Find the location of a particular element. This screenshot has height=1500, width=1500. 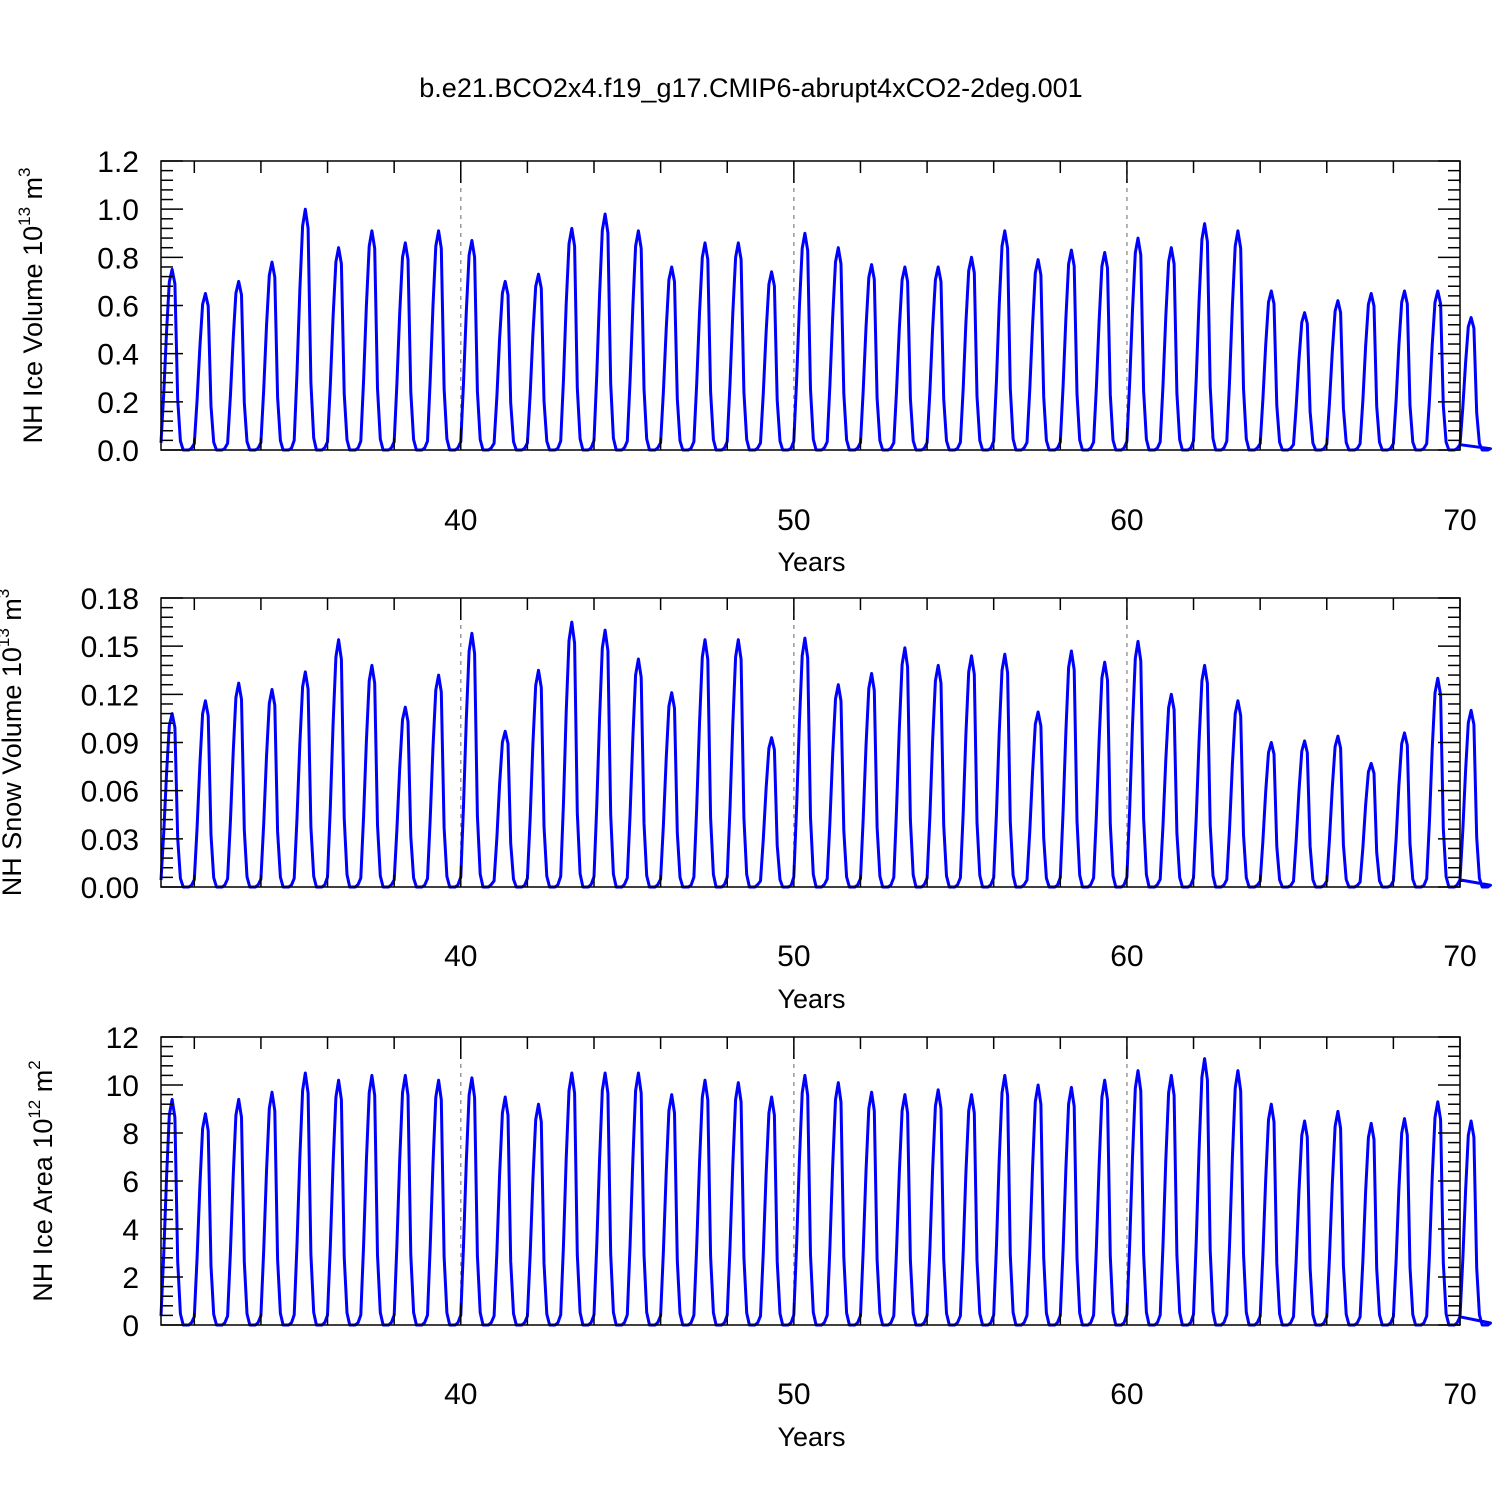

y-tick-label: 0.8 is located at coordinates (118, 258).